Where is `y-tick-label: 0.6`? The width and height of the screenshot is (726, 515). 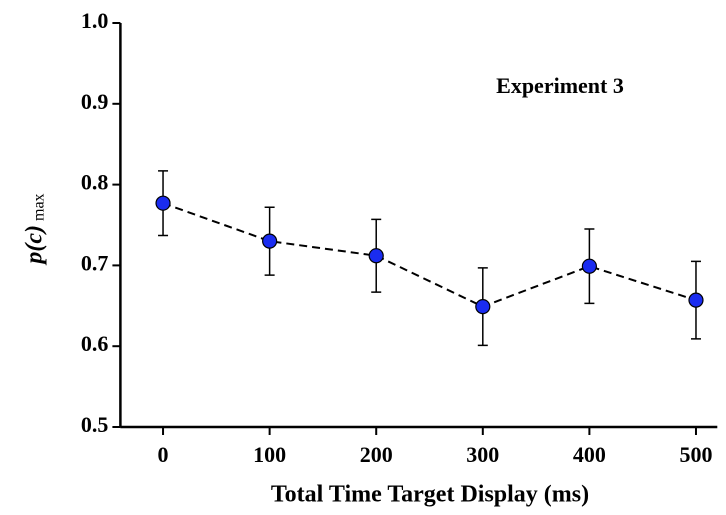 y-tick-label: 0.6 is located at coordinates (95, 343).